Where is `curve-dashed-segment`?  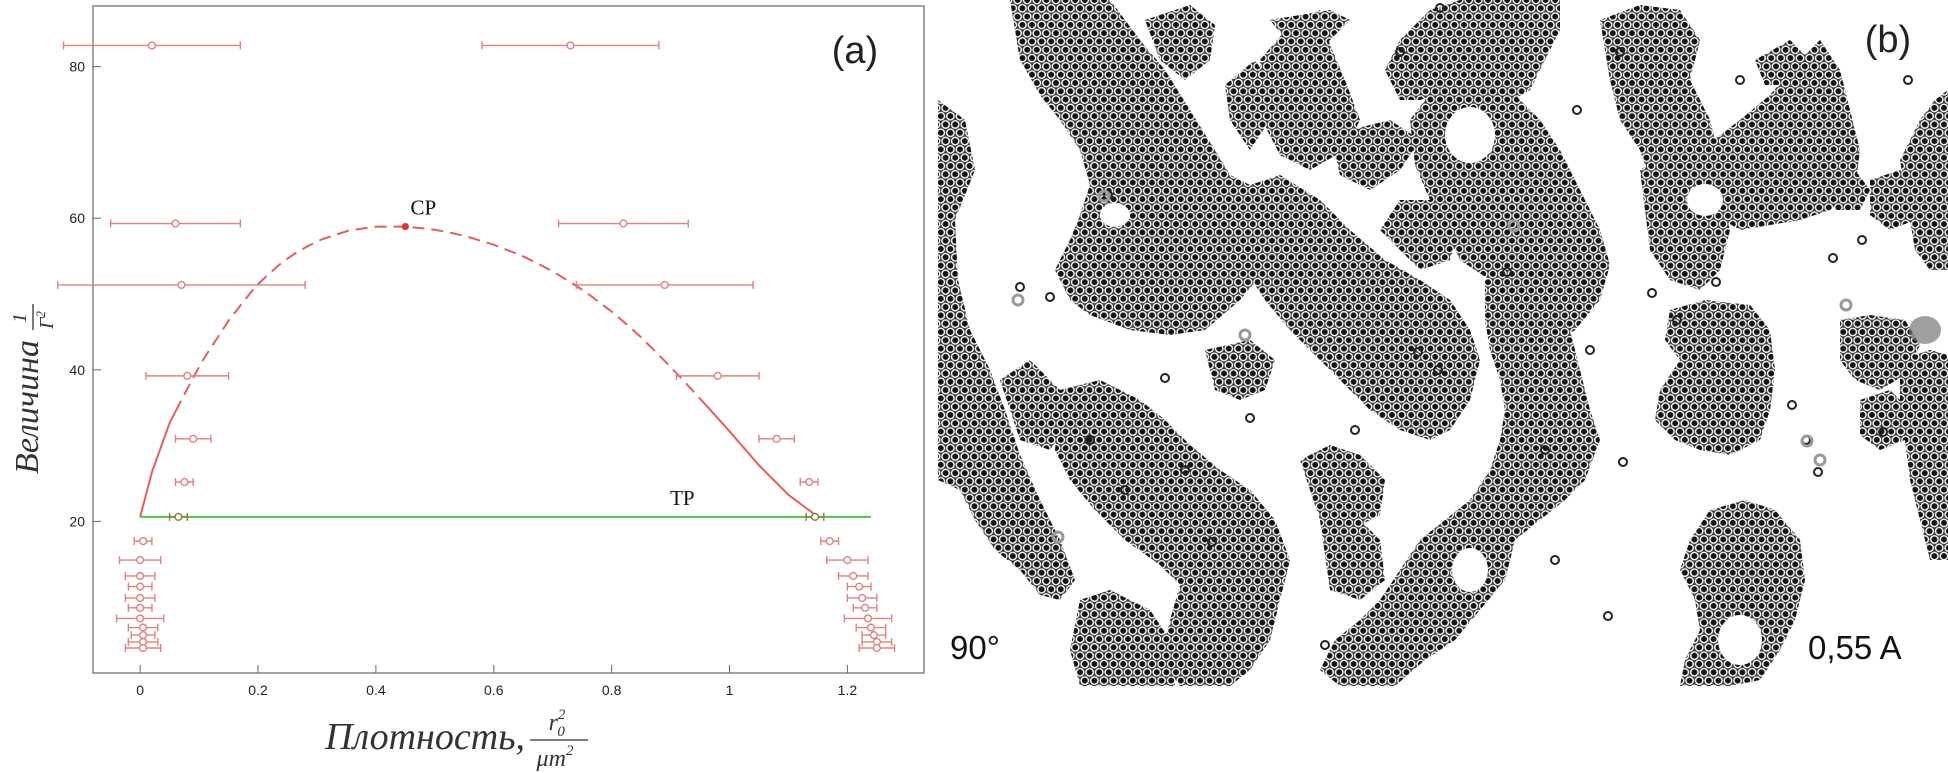
curve-dashed-segment is located at coordinates (440, 318).